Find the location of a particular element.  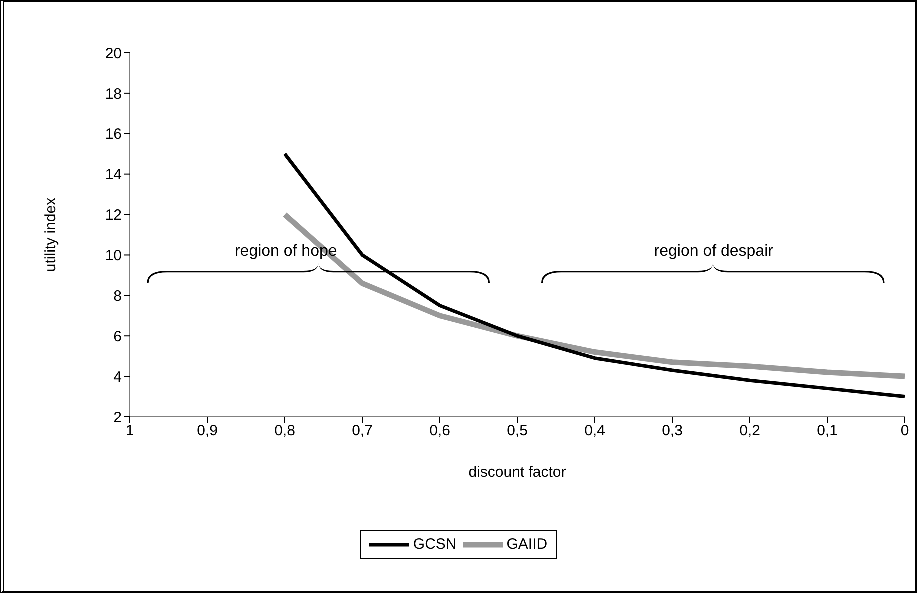

x-tick-label: 0,4 is located at coordinates (595, 431).